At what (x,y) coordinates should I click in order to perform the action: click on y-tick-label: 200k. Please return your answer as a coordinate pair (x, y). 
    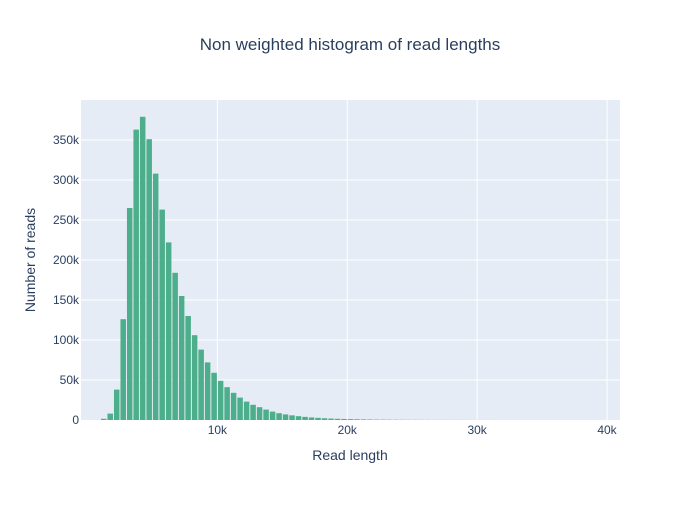
    Looking at the image, I should click on (66, 260).